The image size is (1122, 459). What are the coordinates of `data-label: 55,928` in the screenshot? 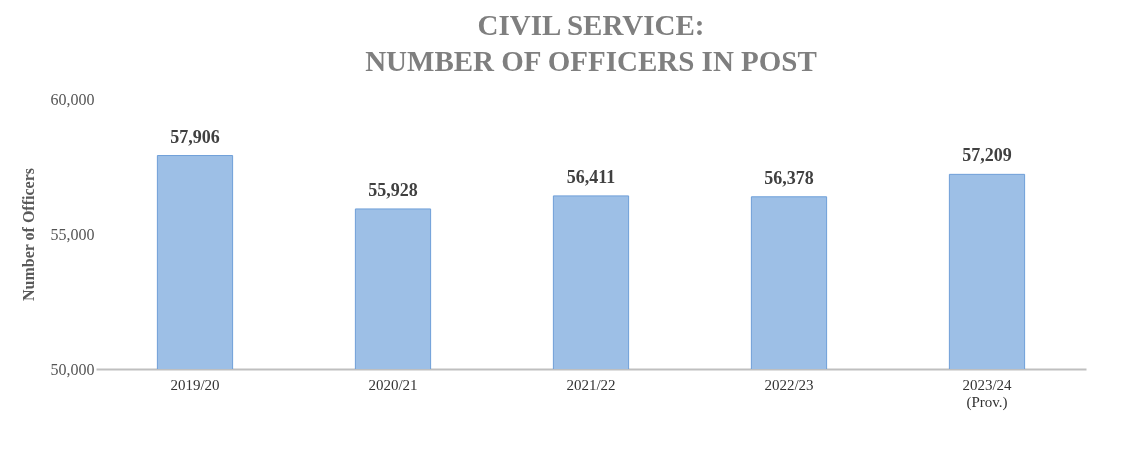 It's located at (393, 189).